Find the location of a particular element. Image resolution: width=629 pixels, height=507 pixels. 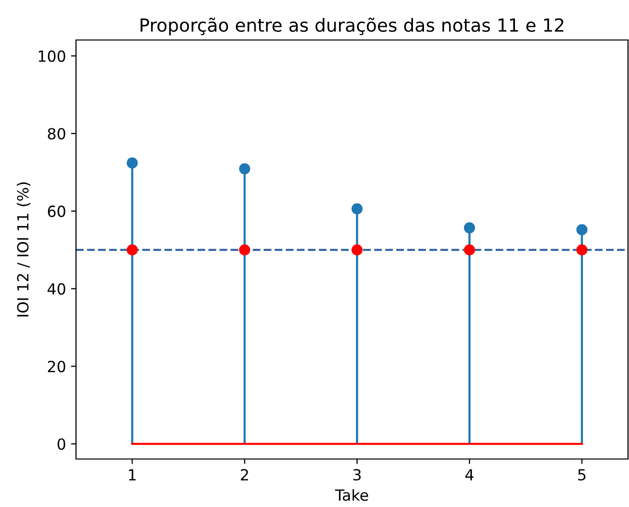

x-tick-label: 1 is located at coordinates (132, 474).